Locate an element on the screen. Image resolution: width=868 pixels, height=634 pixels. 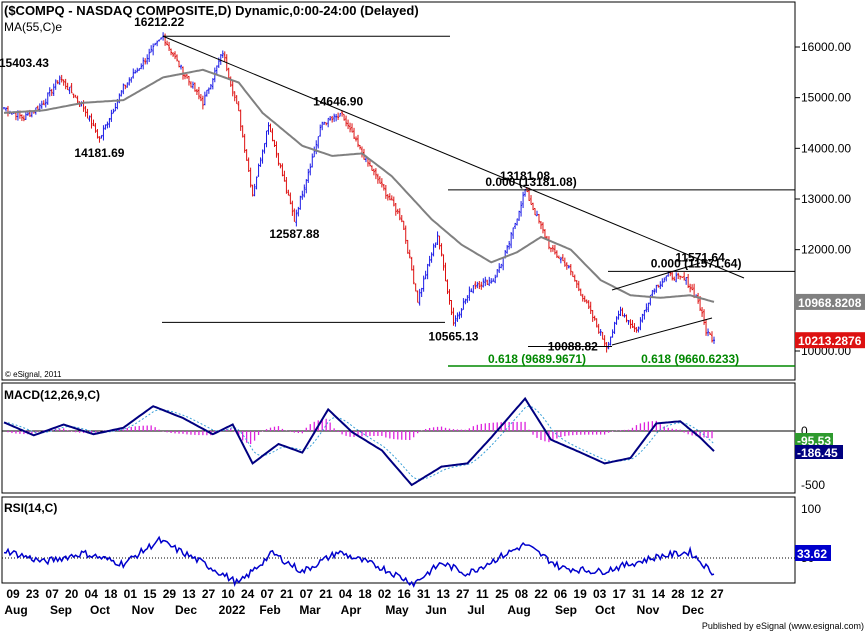
price-annotation: 13181.08 is located at coordinates (525, 176).